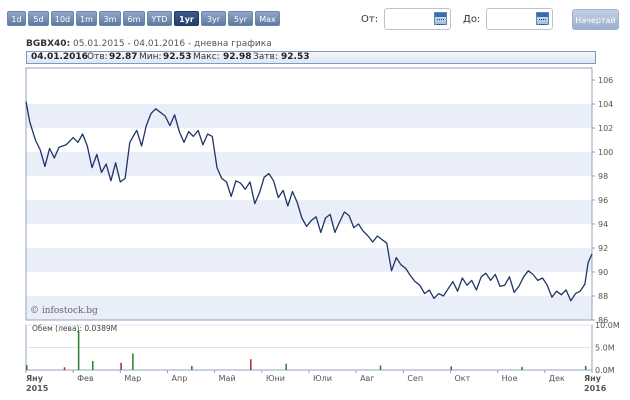 Image resolution: width=630 pixels, height=400 pixels. I want to click on range-button-3yr: 3yr, so click(213, 18).